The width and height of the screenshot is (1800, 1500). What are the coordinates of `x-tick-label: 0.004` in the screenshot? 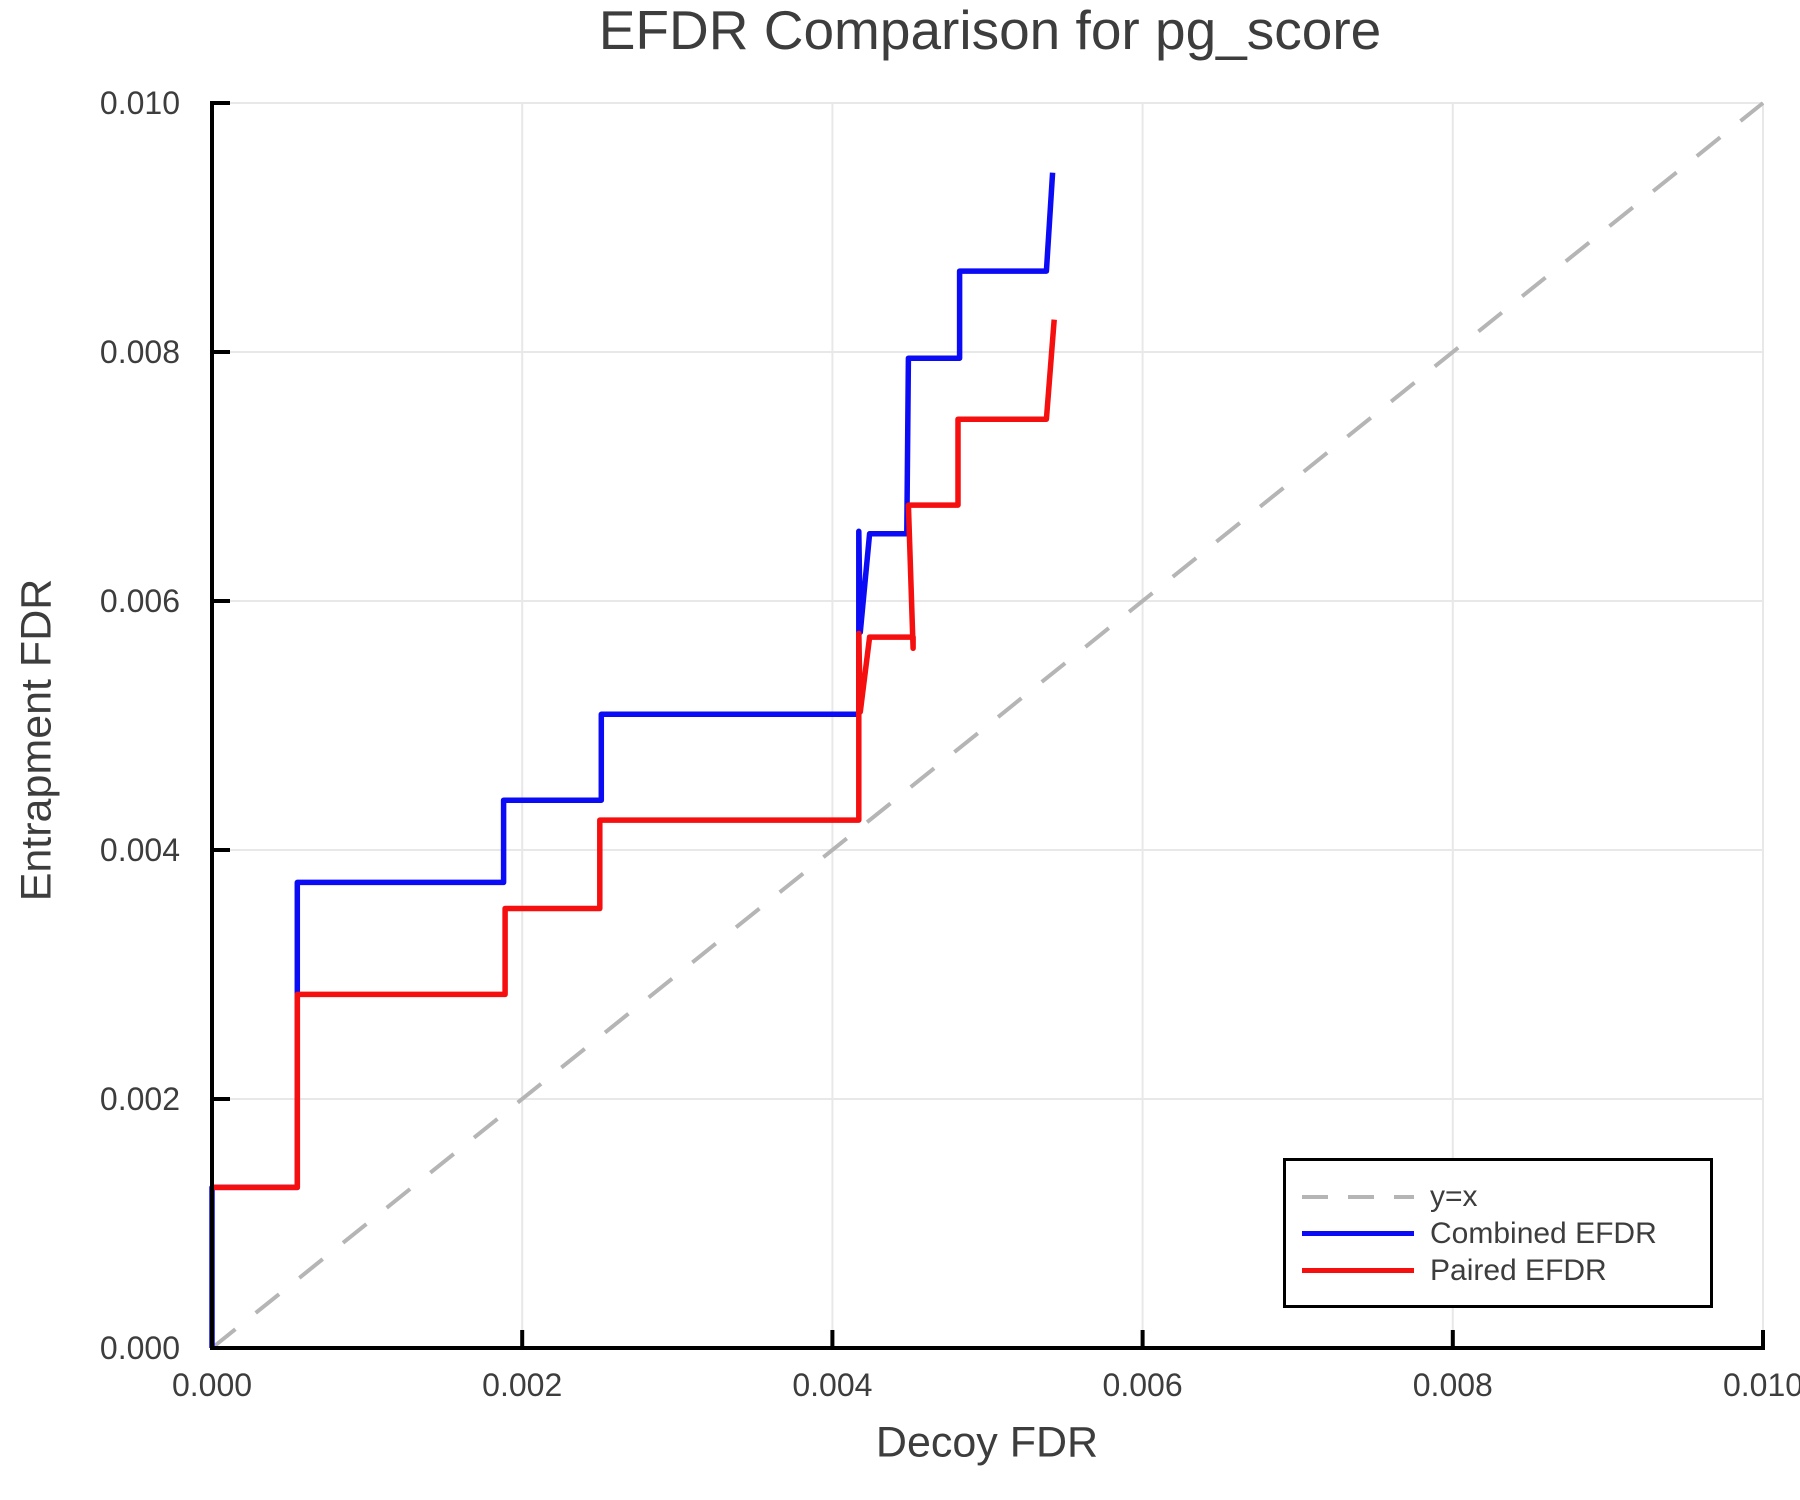 It's located at (832, 1385).